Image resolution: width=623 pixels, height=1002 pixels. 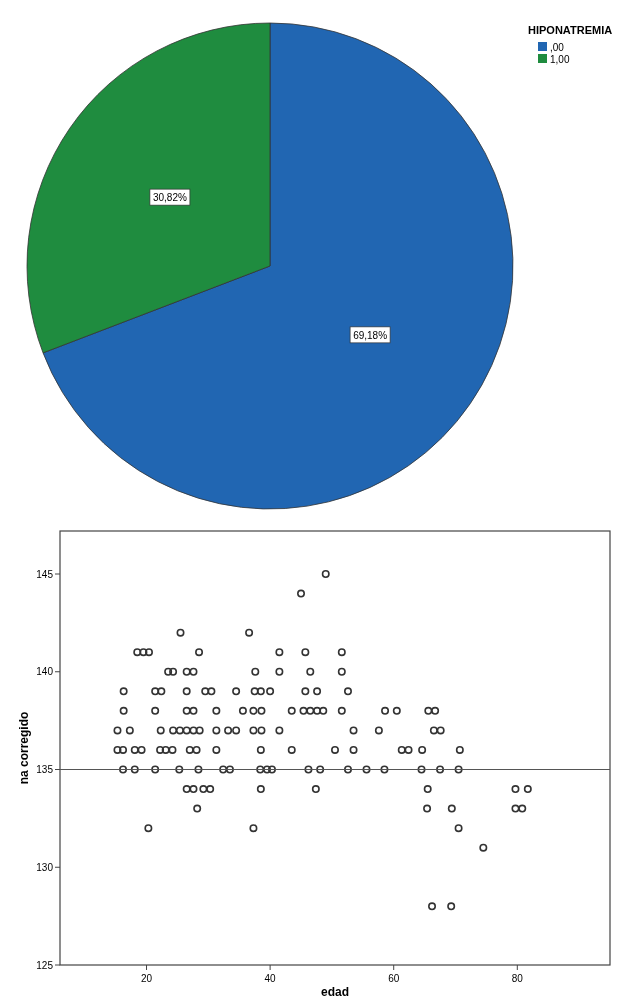 What do you see at coordinates (146, 978) in the screenshot?
I see `x-tick-label: 20` at bounding box center [146, 978].